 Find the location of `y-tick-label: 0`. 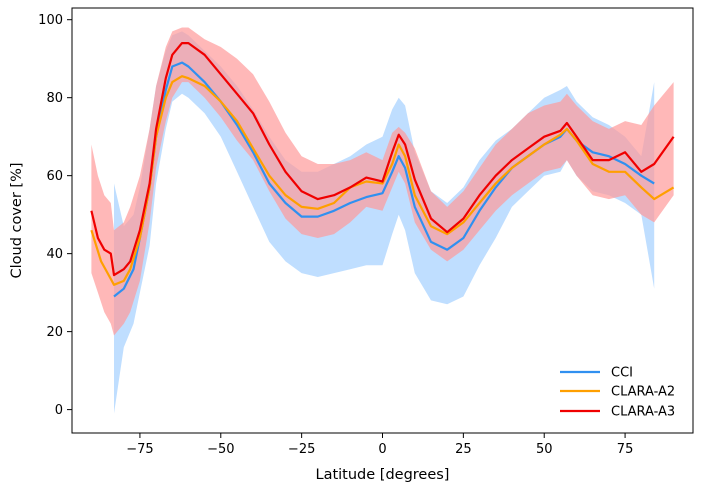

y-tick-label: 0 is located at coordinates (59, 410).